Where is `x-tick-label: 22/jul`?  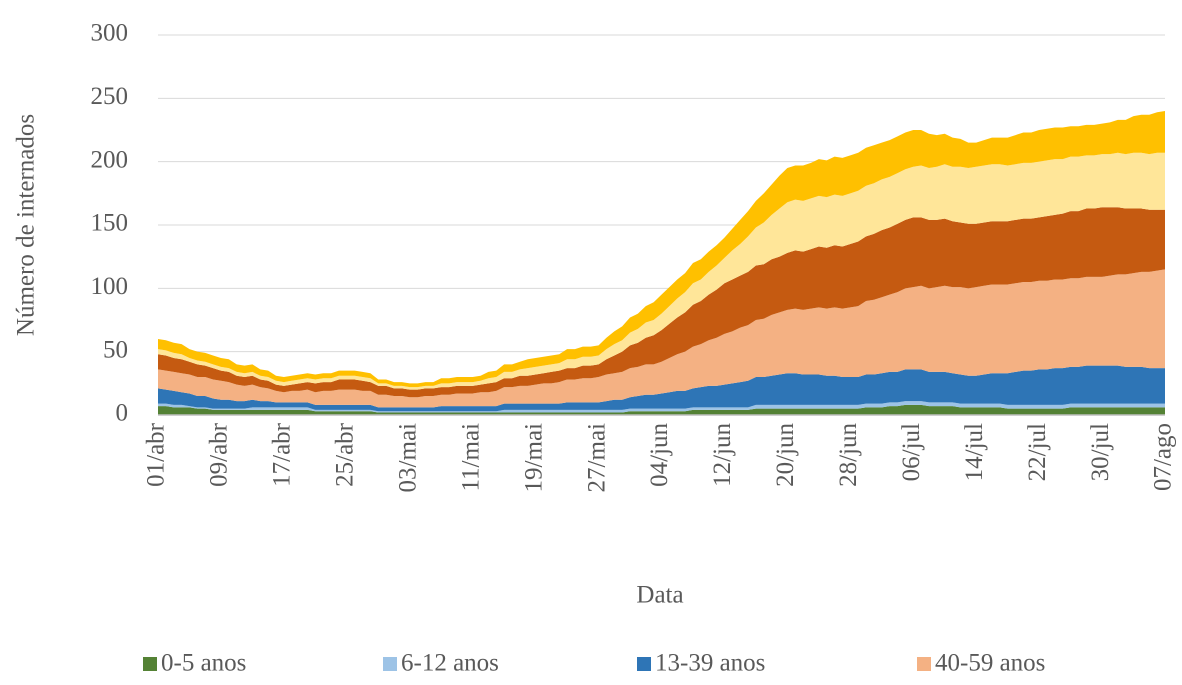
x-tick-label: 22/jul is located at coordinates (1037, 452).